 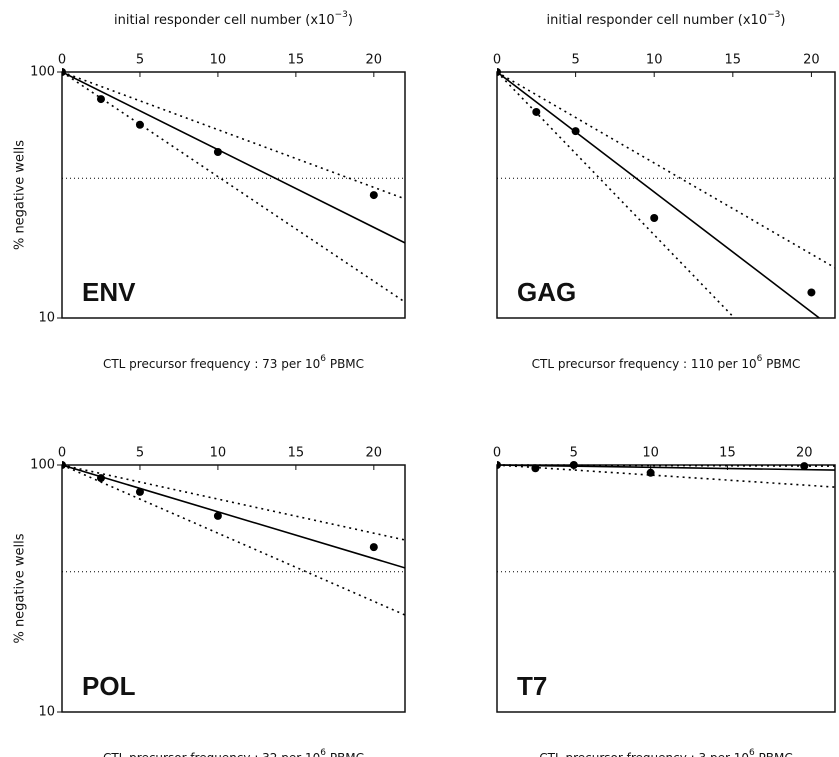 What do you see at coordinates (211, 364) in the screenshot?
I see `caption-text: CTL precursor frequency : 73 per 10` at bounding box center [211, 364].